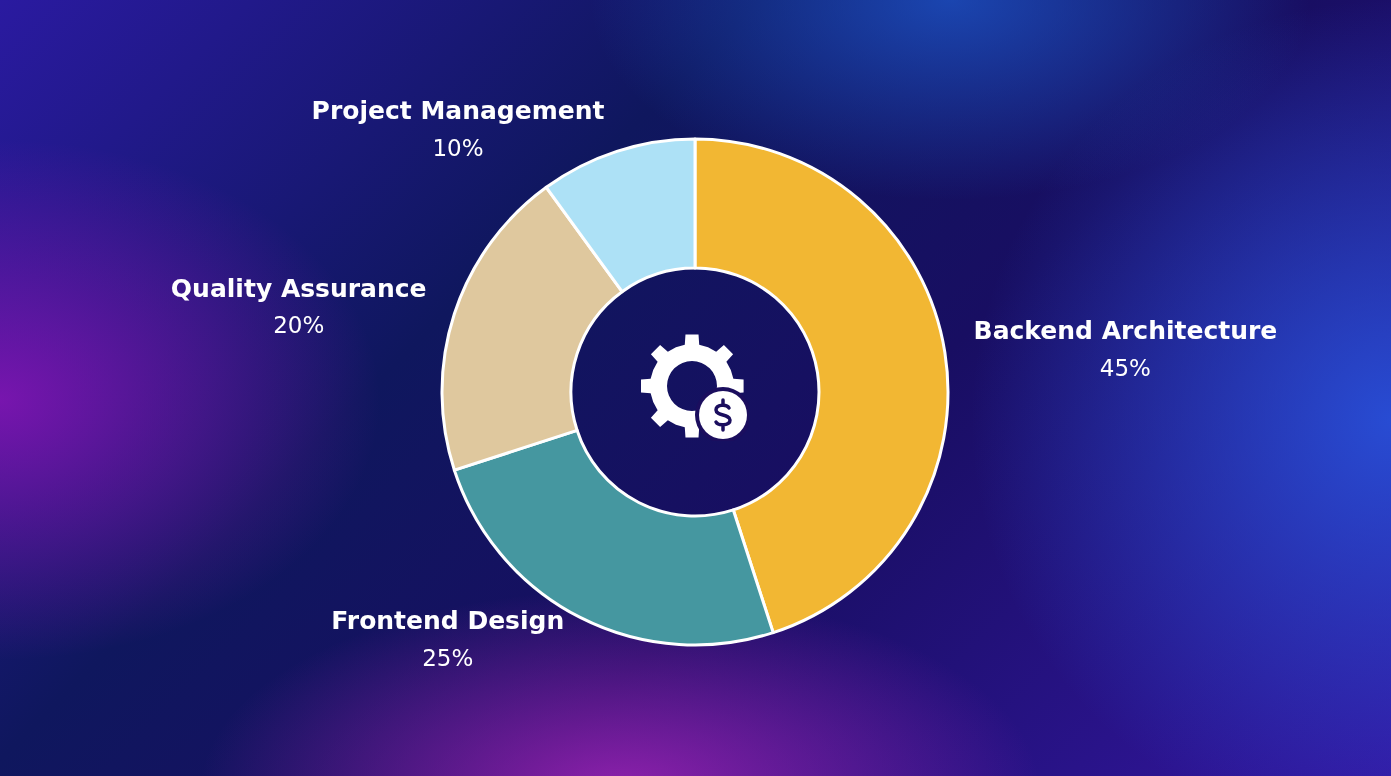  What do you see at coordinates (1125, 331) in the screenshot?
I see `slice-label: Backend Architecture` at bounding box center [1125, 331].